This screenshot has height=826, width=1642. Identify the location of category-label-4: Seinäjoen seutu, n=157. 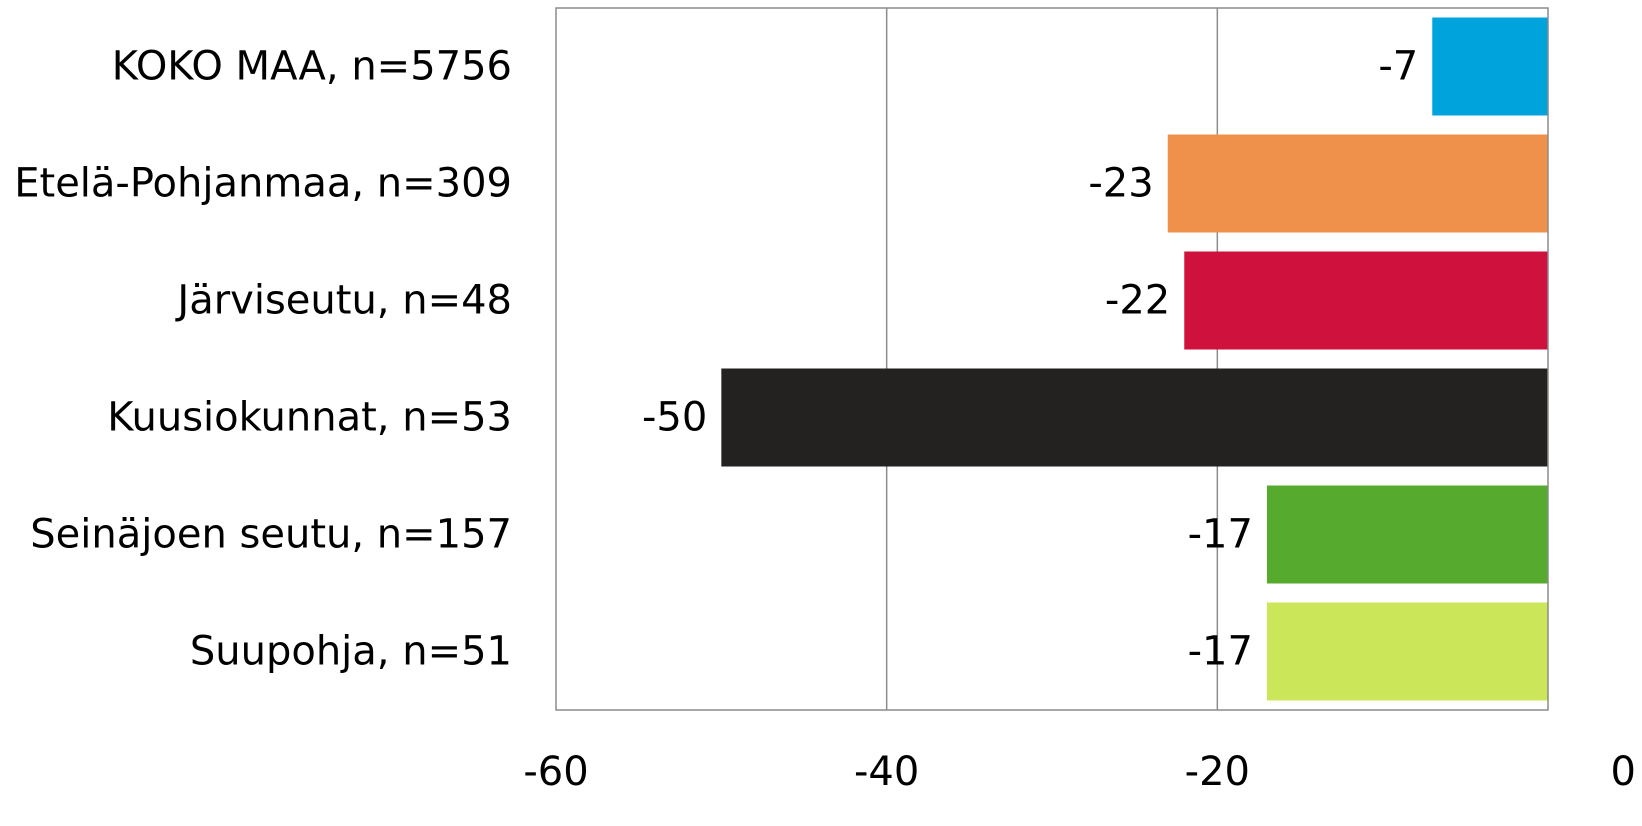
(271, 535).